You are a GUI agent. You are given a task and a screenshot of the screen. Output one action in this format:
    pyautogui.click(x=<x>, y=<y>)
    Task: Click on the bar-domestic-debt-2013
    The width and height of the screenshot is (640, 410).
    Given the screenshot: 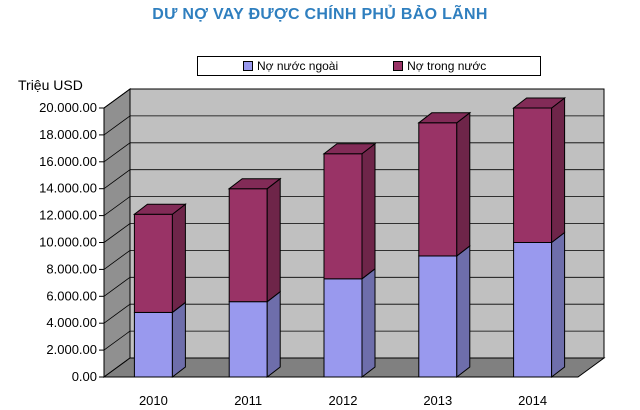 What is the action you would take?
    pyautogui.click(x=438, y=189)
    